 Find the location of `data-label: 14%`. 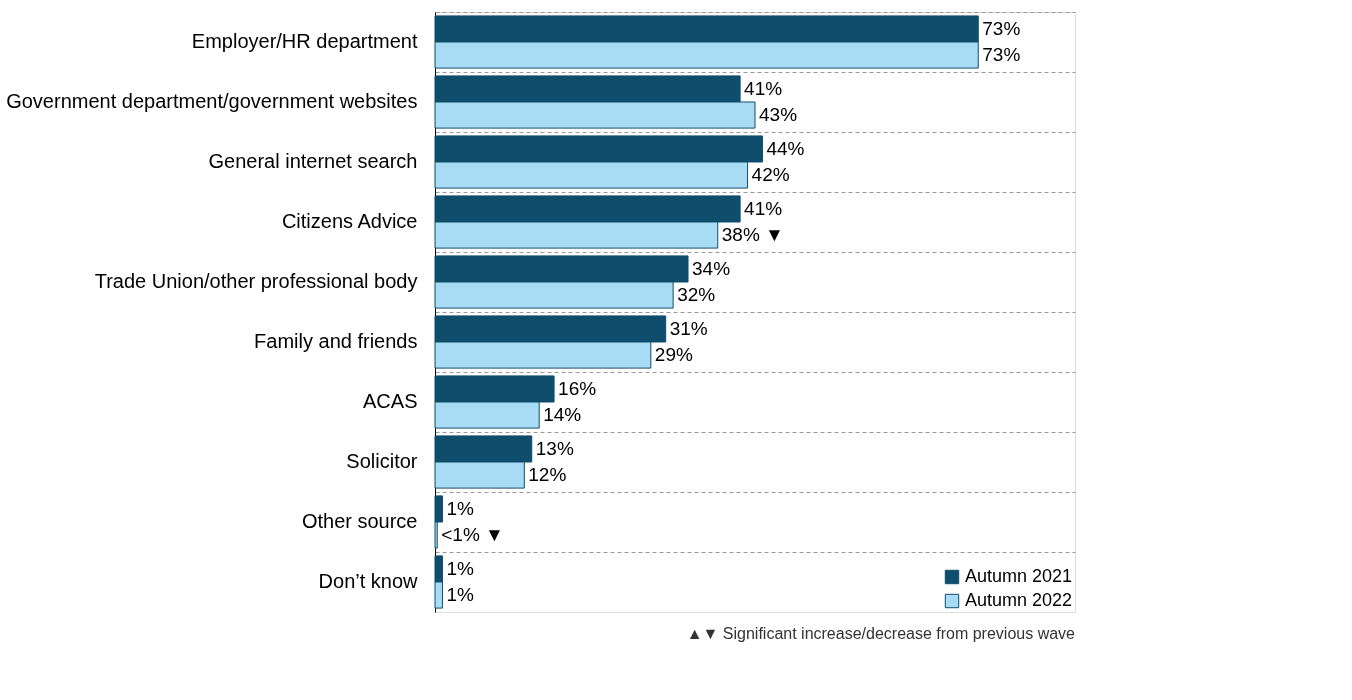

data-label: 14% is located at coordinates (562, 415).